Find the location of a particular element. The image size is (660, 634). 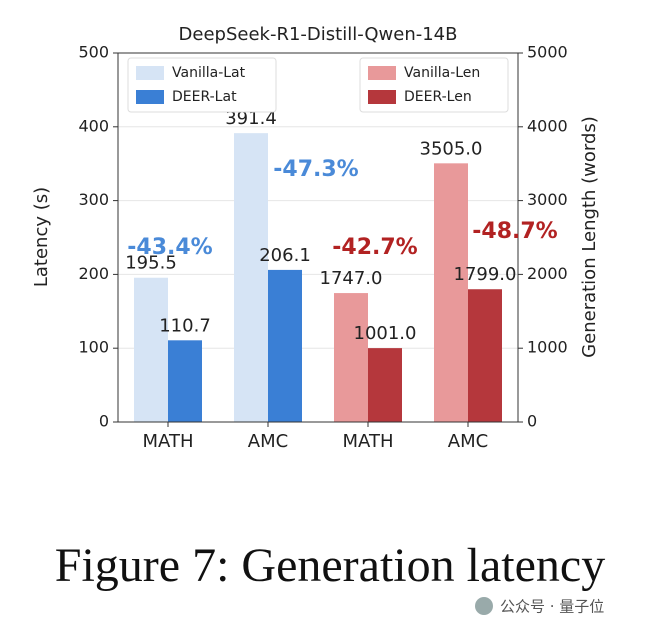

y-tick-label: 400 is located at coordinates (93, 125).